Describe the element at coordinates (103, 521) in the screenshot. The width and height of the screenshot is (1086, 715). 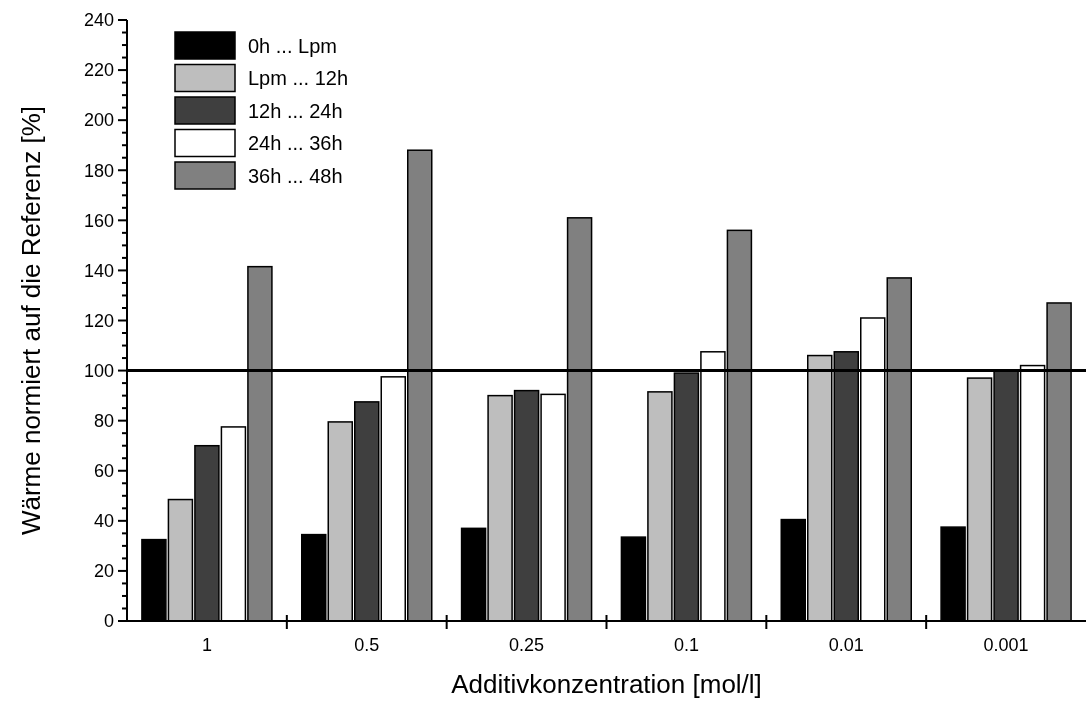
I see `y-tick-label: 40` at that location.